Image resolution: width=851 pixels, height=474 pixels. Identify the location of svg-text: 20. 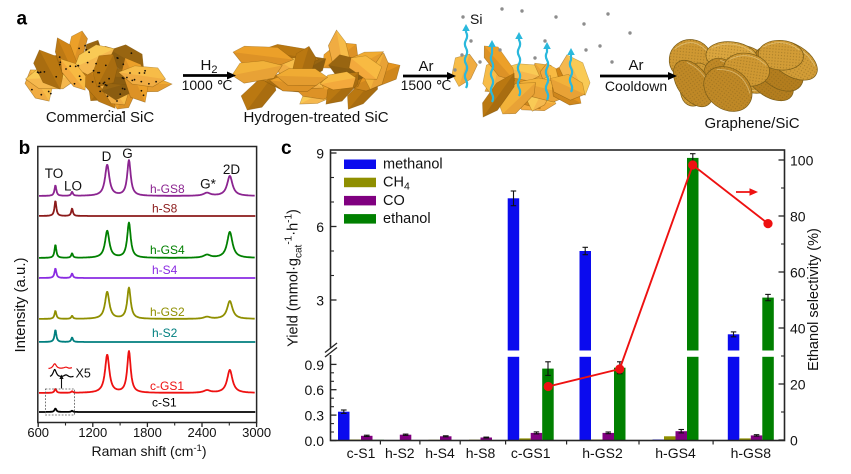
(798, 384).